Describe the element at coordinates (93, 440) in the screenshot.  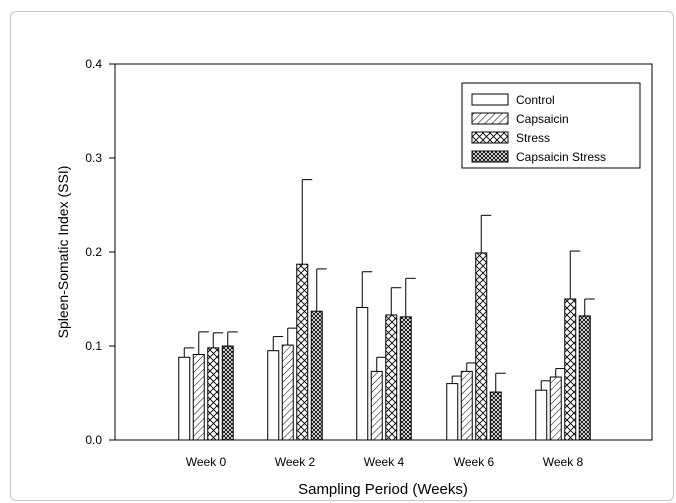
I see `y-tick-label: 0.0` at that location.